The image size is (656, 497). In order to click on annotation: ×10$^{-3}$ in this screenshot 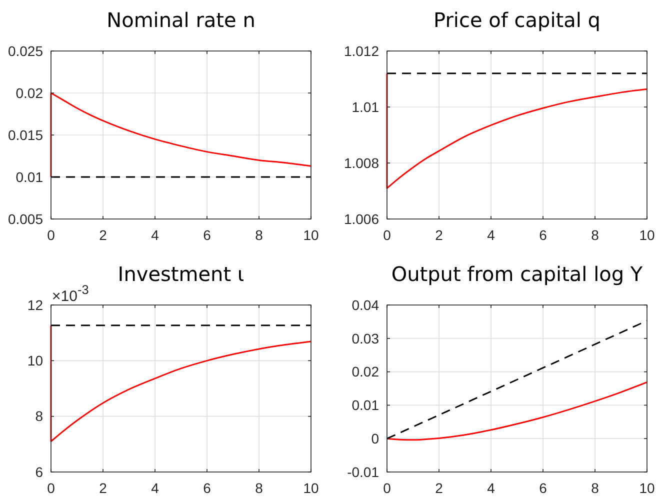, I will do `click(70, 293)`.